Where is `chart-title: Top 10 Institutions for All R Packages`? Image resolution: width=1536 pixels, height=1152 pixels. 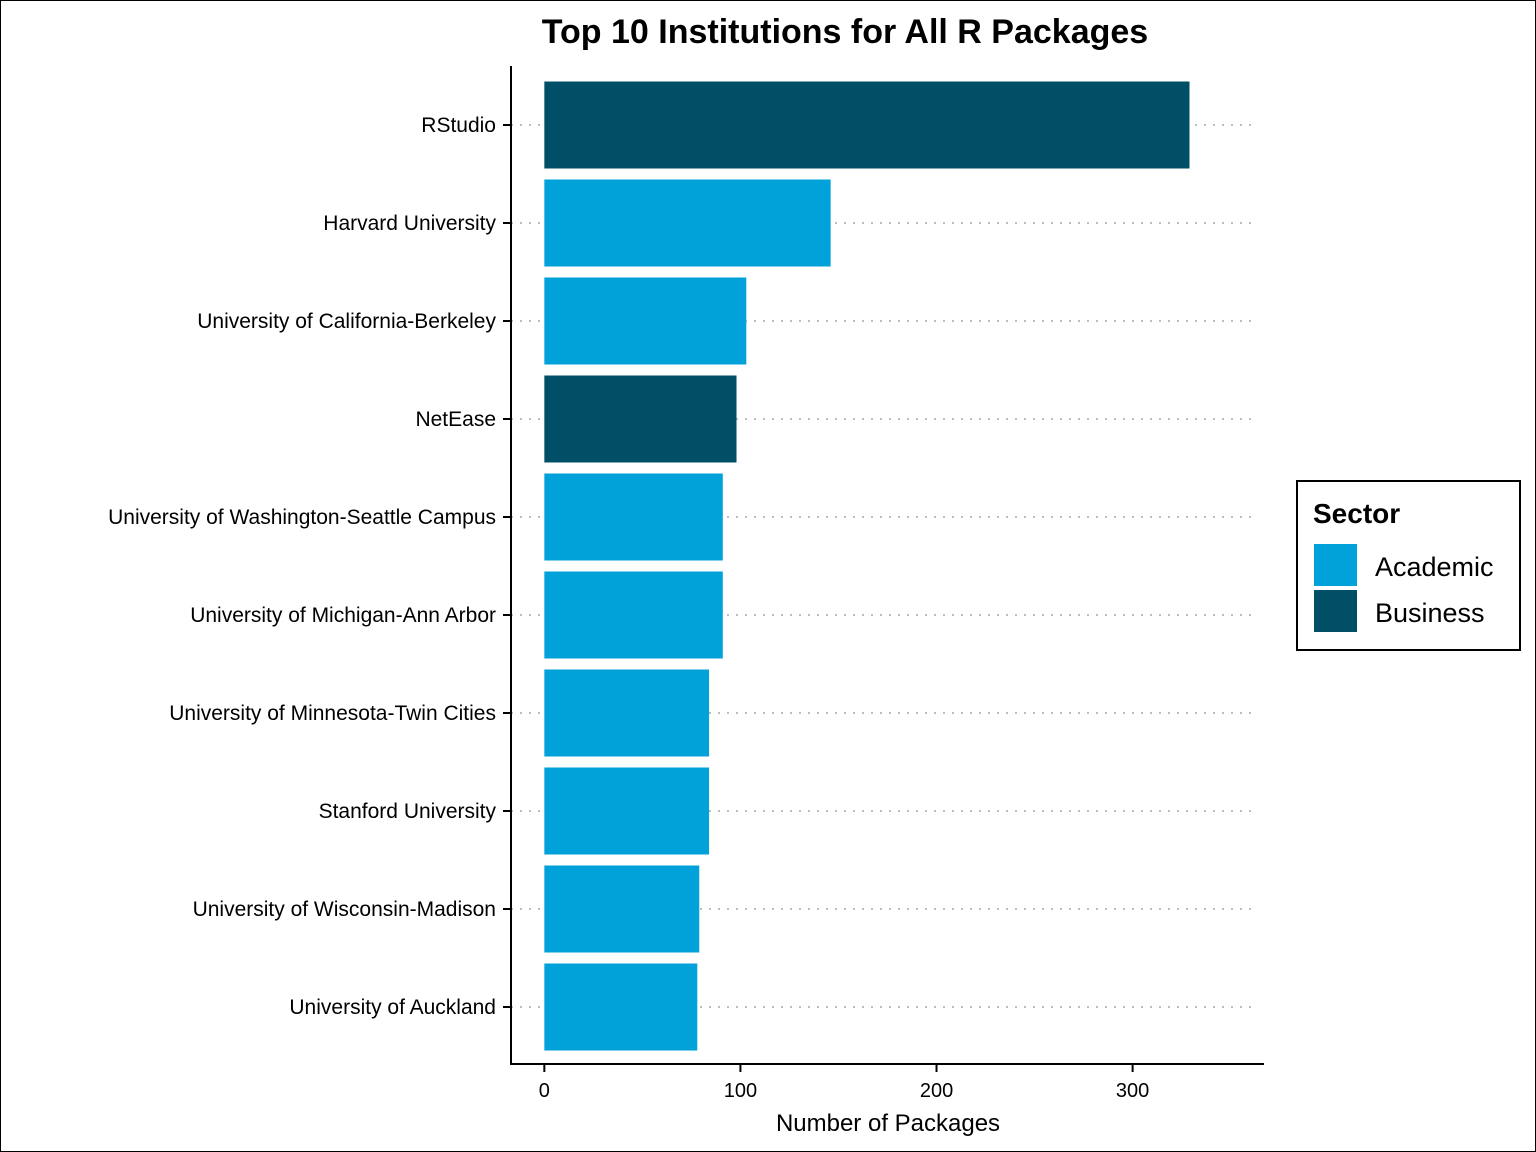
chart-title: Top 10 Institutions for All R Packages is located at coordinates (845, 32).